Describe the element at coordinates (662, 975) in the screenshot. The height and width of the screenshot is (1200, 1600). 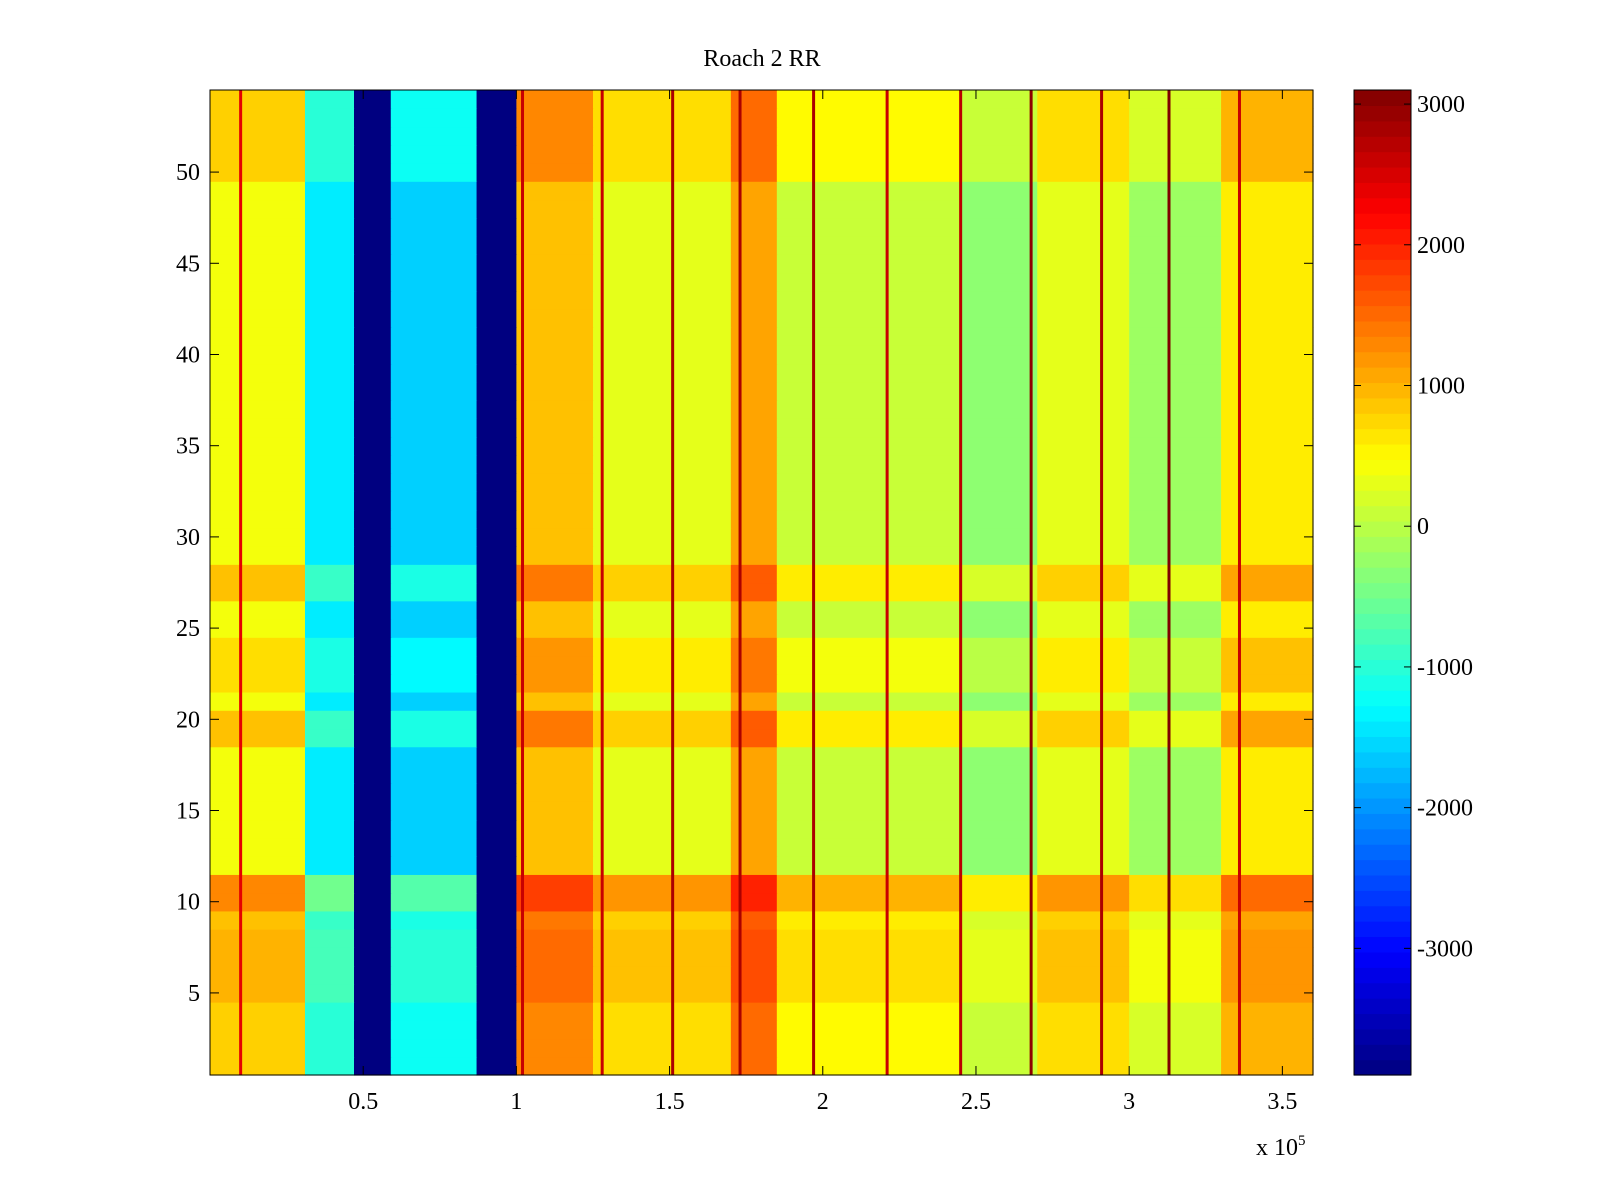
I see `heatmap-cell-r6-c7` at that location.